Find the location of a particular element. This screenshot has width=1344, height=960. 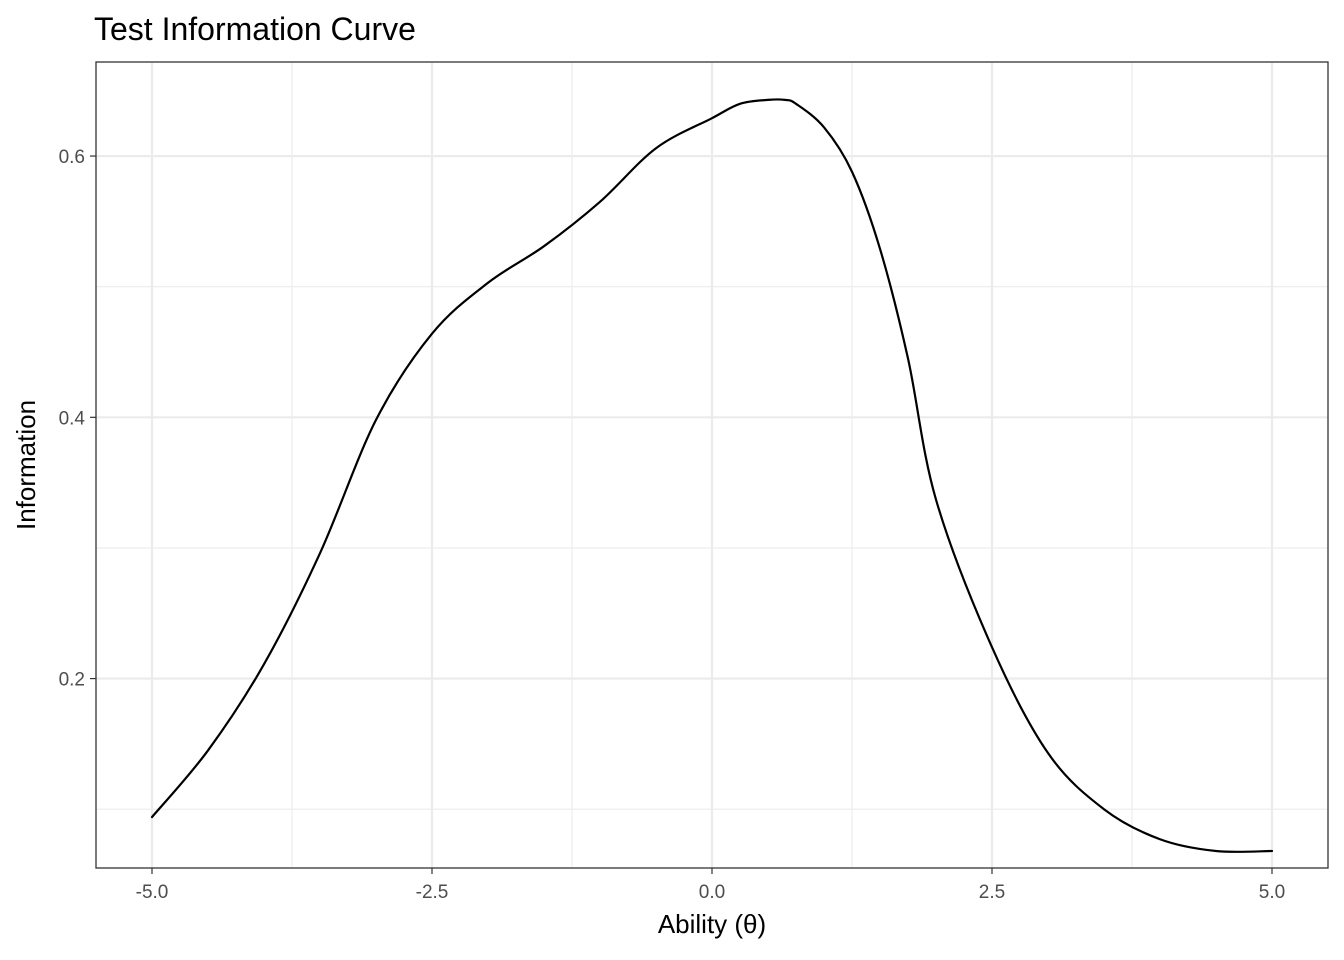

y-axis-title: Information is located at coordinates (26, 465).